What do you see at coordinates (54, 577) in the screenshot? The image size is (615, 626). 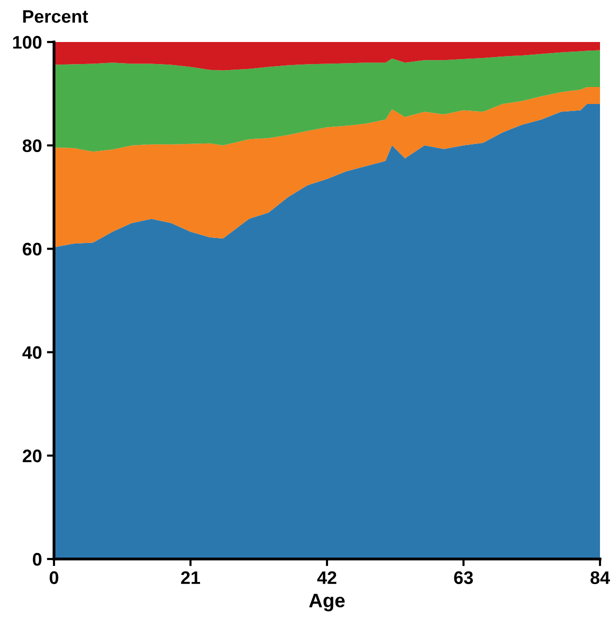 I see `x-tick-label: 0` at bounding box center [54, 577].